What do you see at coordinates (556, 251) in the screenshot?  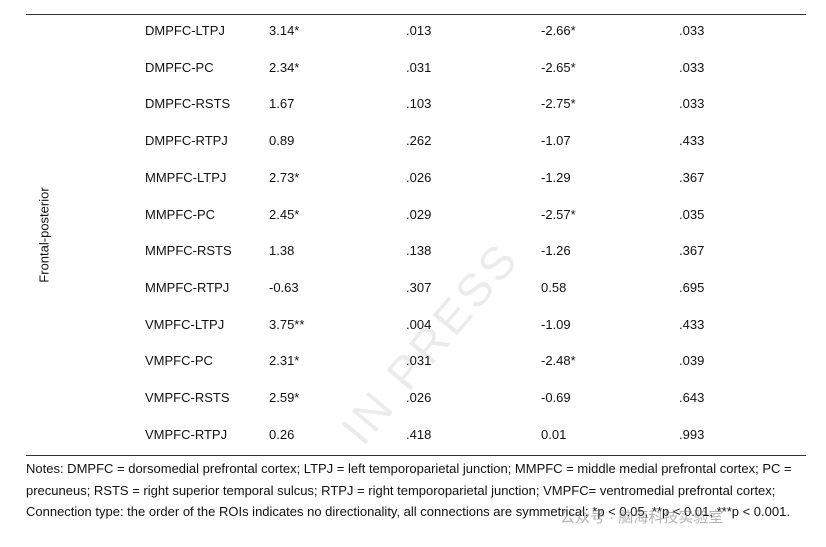 I see `stat-2: -1.26` at bounding box center [556, 251].